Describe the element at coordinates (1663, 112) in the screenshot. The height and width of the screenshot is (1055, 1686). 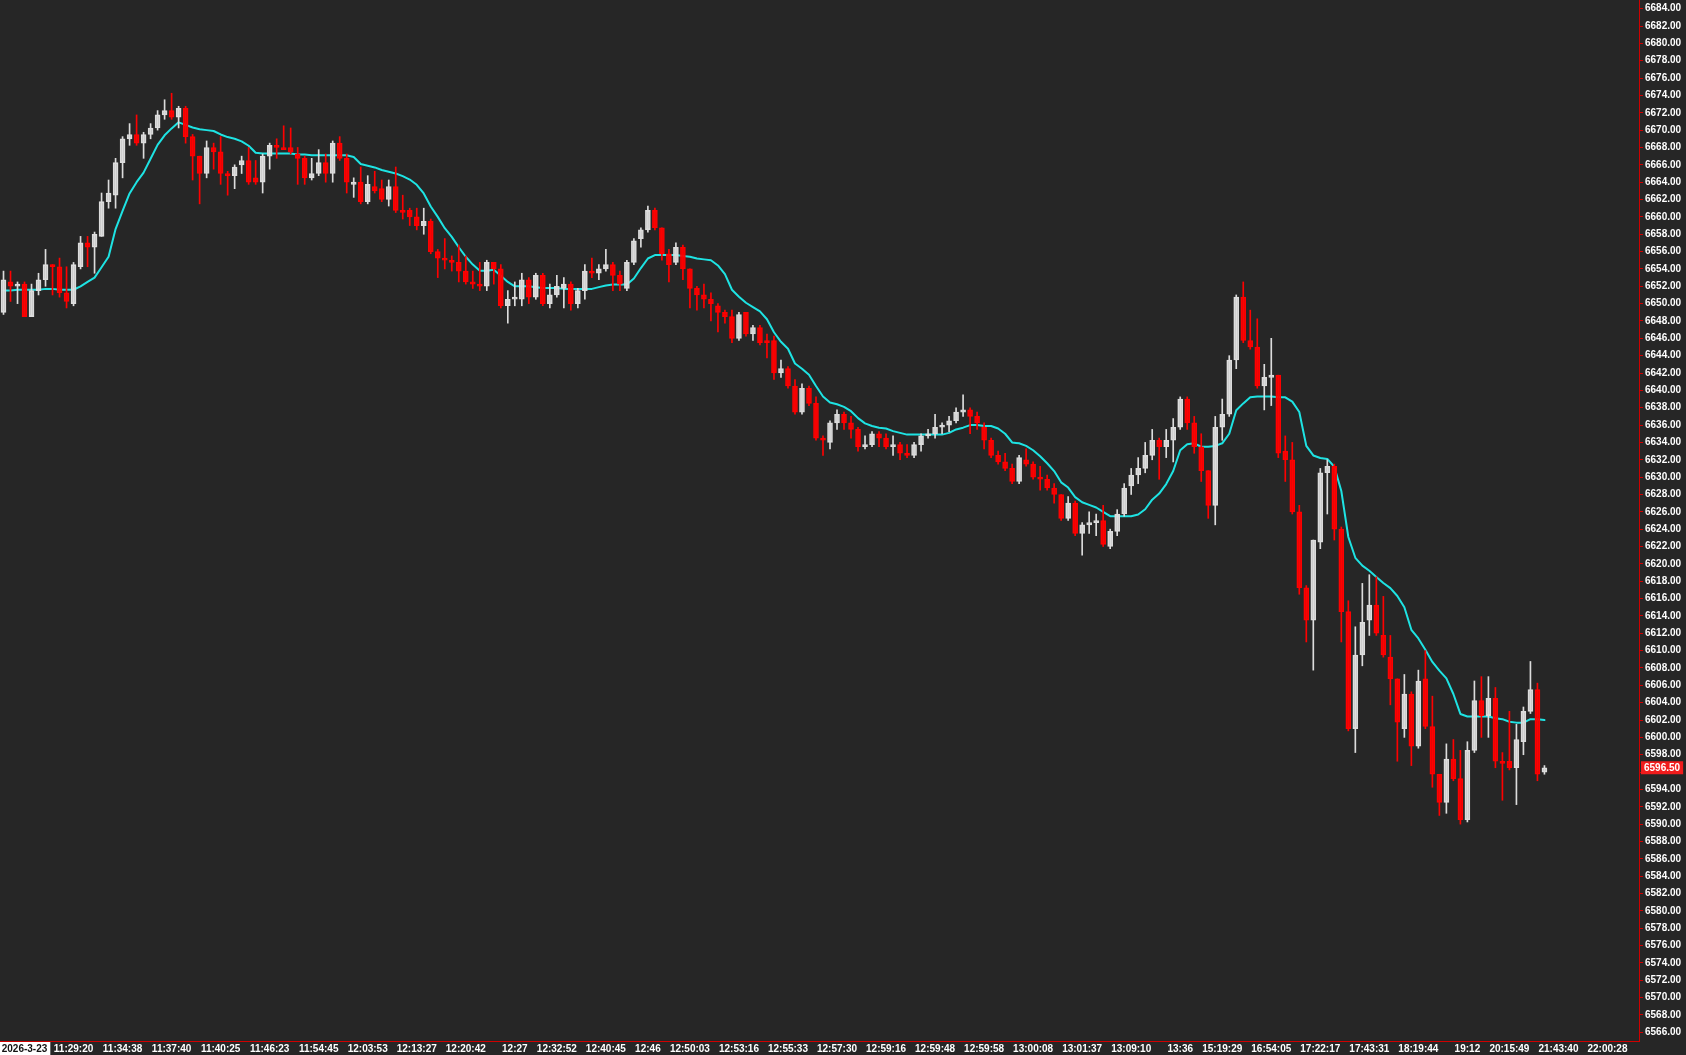
I see `y-tick-label: 6672.00` at that location.